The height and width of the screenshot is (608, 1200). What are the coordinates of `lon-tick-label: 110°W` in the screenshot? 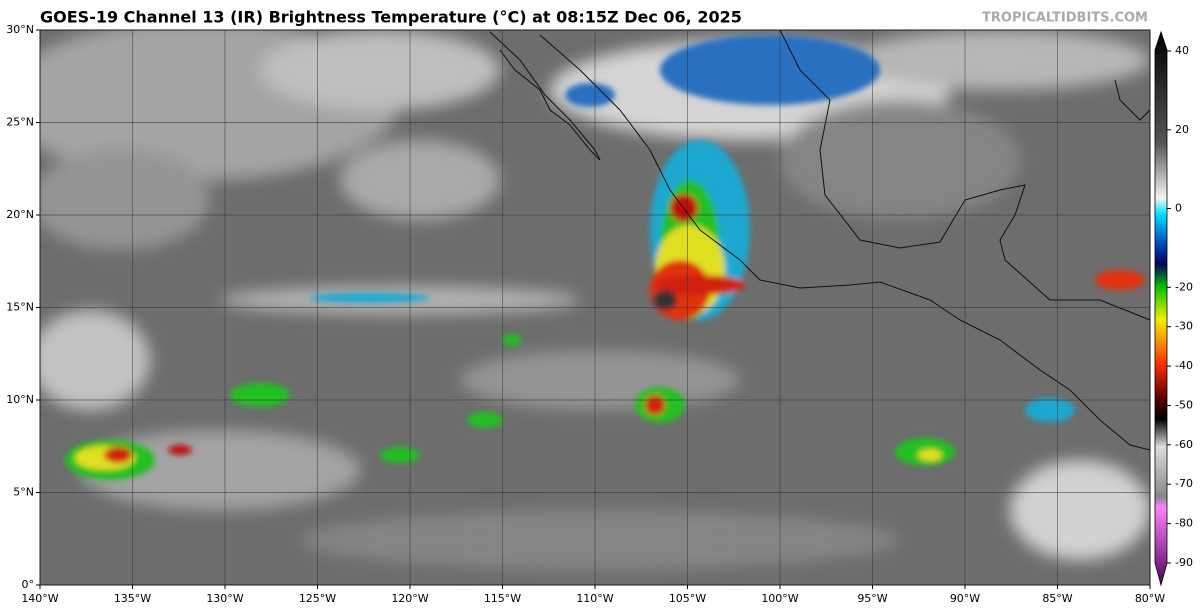 It's located at (594, 598).